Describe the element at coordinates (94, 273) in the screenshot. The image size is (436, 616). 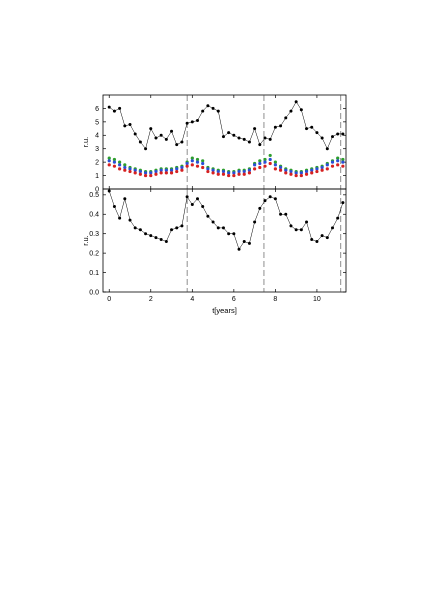
I see `y-tick-label: 0.1` at that location.